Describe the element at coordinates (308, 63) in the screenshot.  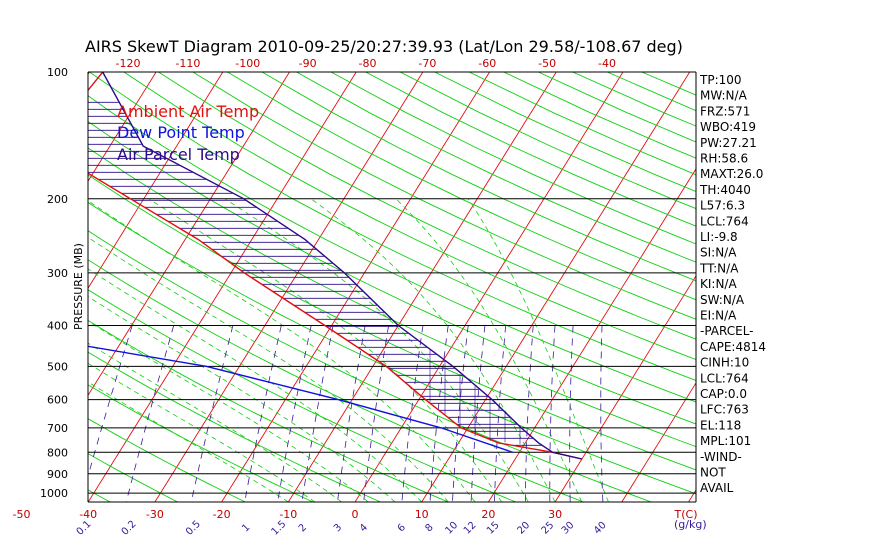
I see `top-temp-tick-label: -90` at that location.